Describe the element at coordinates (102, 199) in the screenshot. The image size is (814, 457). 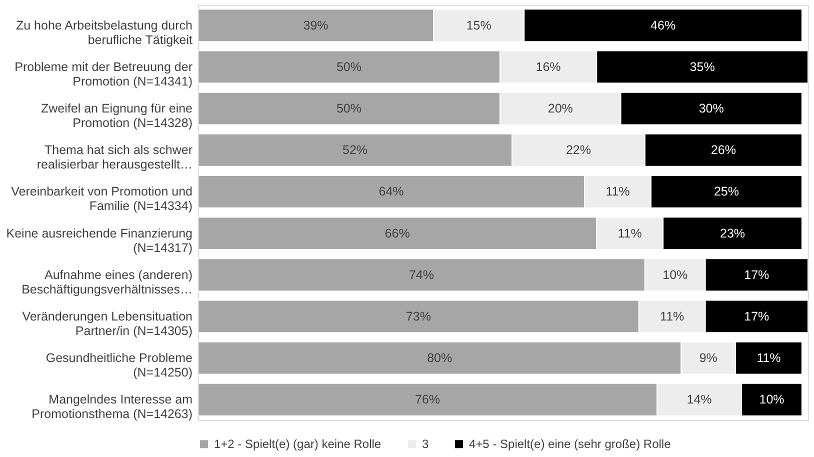
I see `y-tick-label: Vereinbarkeit von Promotion und Familie (N=14334)` at that location.